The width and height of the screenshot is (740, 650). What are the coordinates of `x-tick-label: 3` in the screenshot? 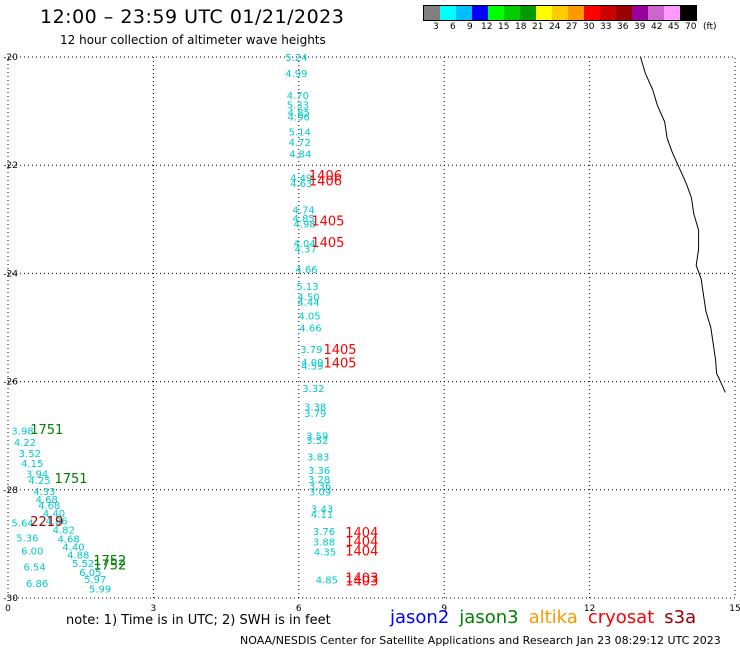 It's located at (154, 609).